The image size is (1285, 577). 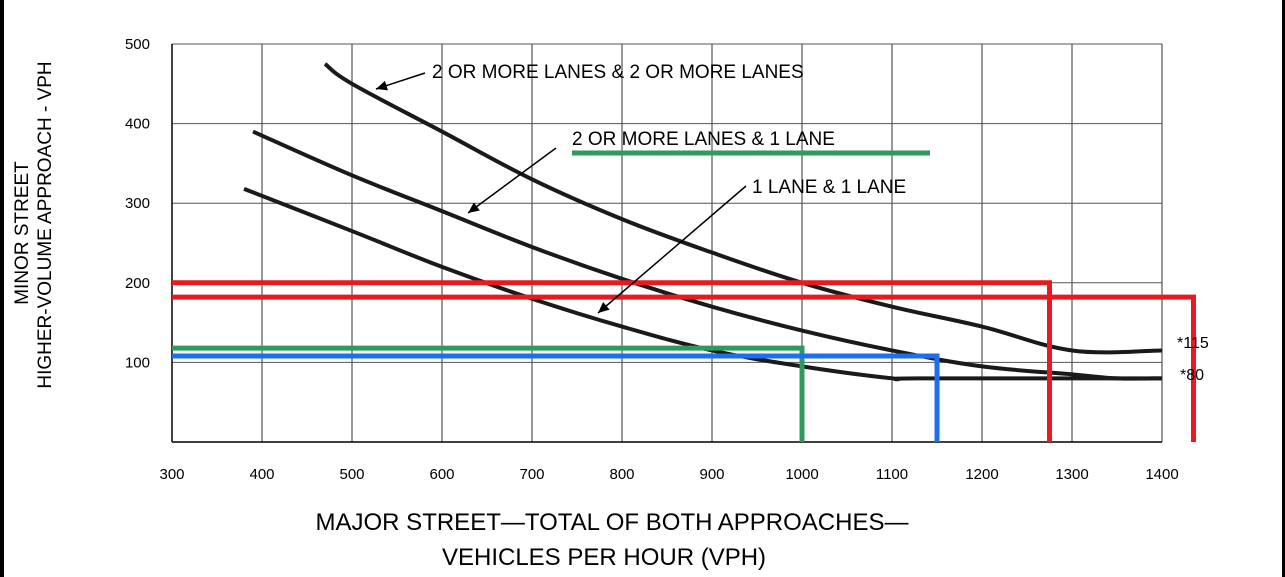 I want to click on y-tick-500: 500, so click(x=137, y=44).